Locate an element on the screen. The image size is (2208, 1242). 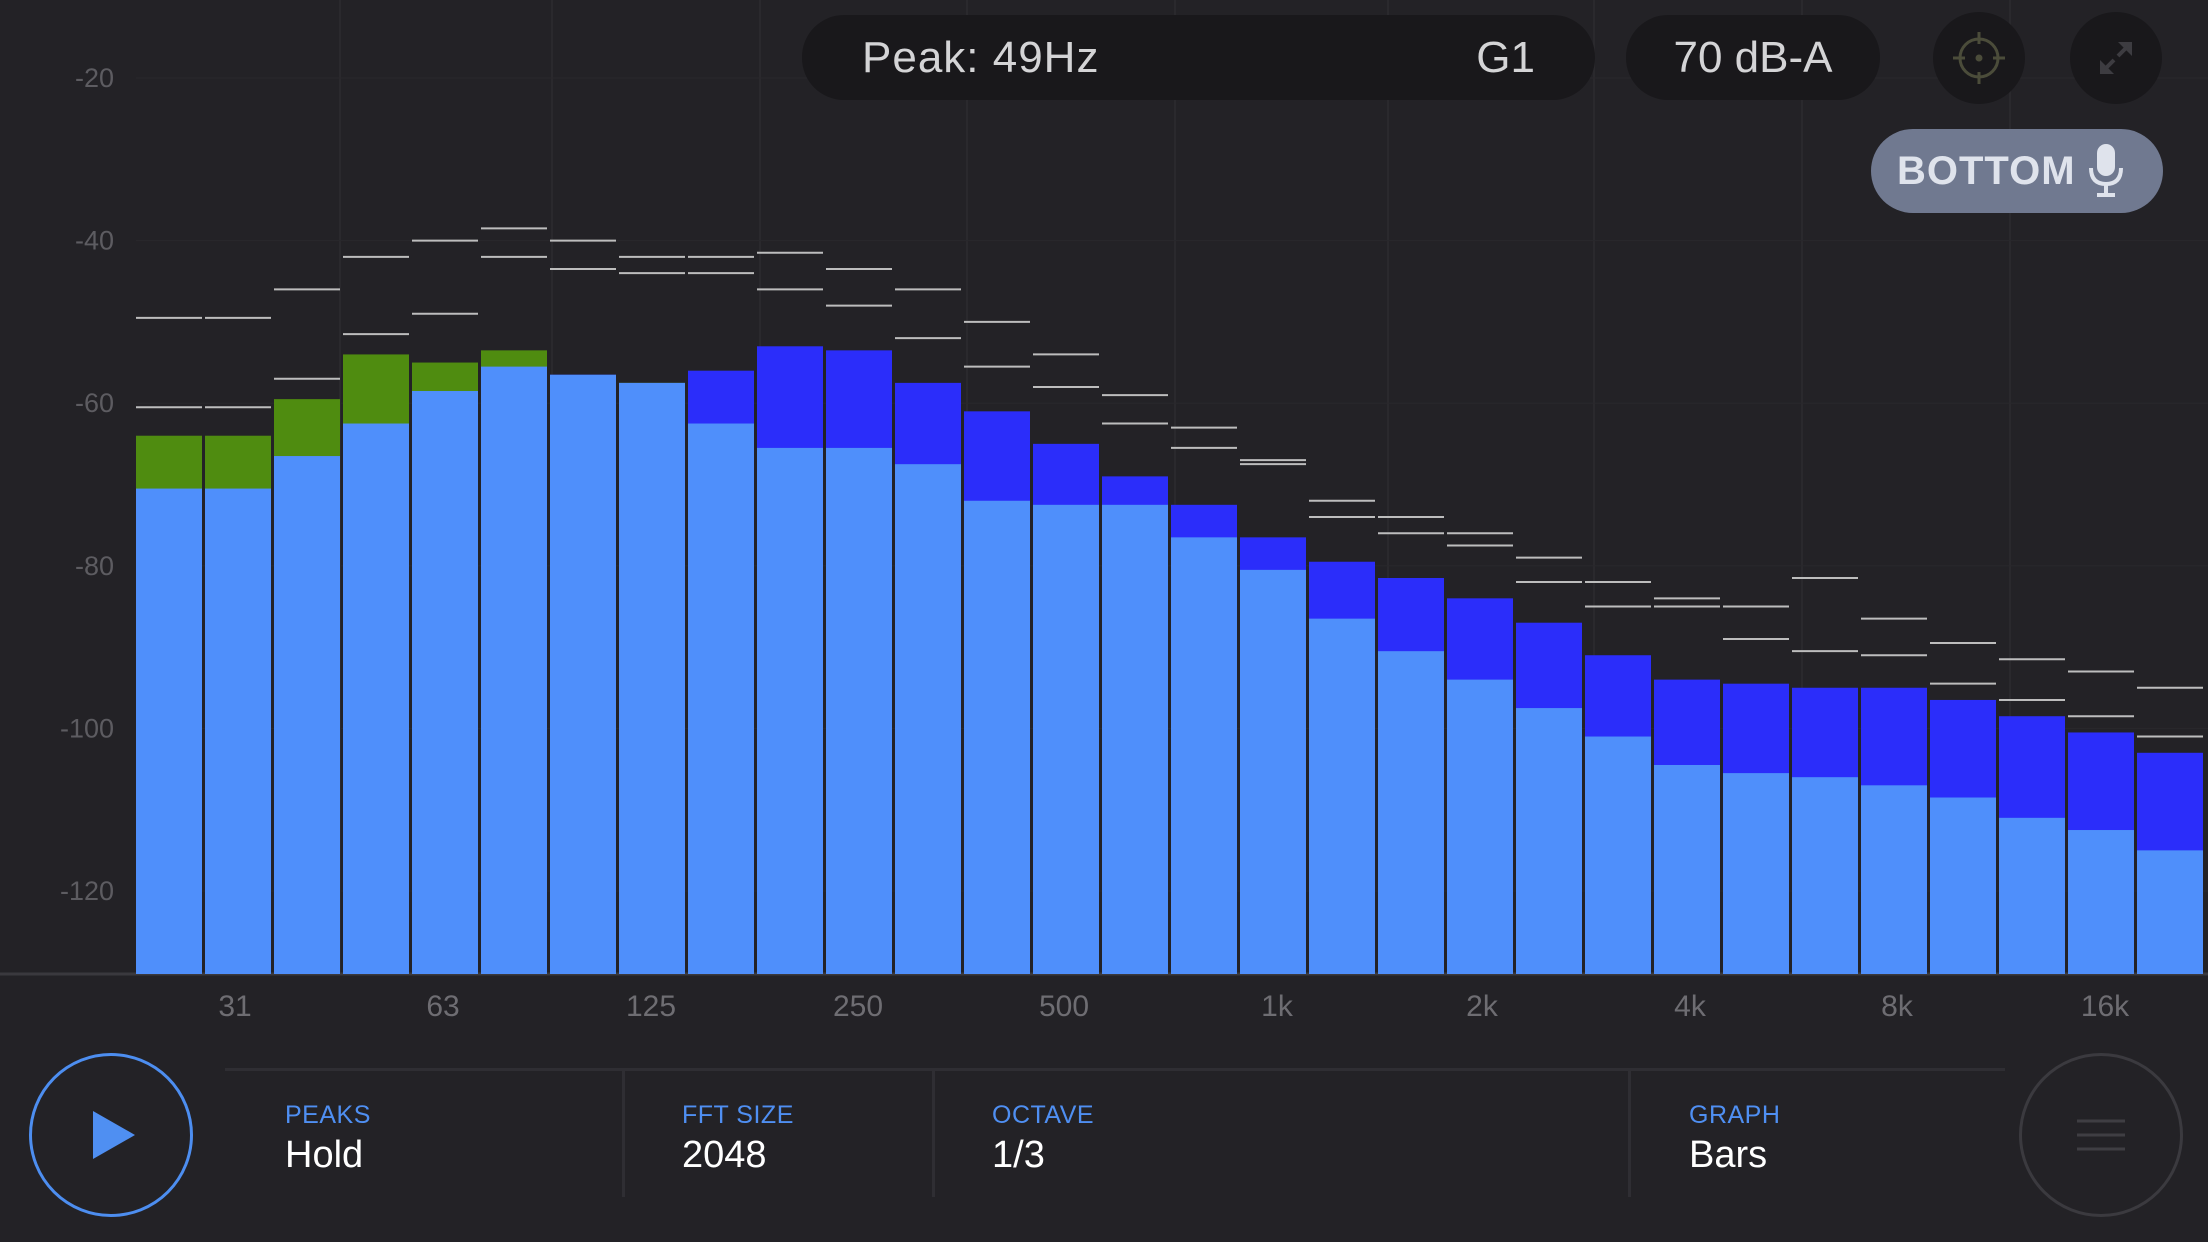
microphone-select-button: BOTTOM is located at coordinates (2017, 171).